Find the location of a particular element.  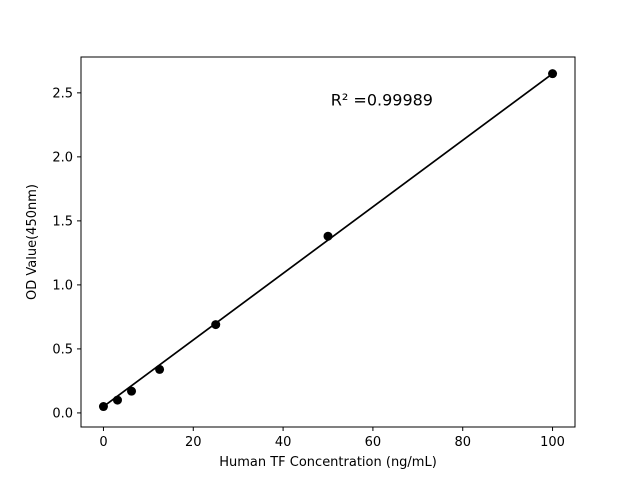

y-tick-label: 0.5 is located at coordinates (62, 349).